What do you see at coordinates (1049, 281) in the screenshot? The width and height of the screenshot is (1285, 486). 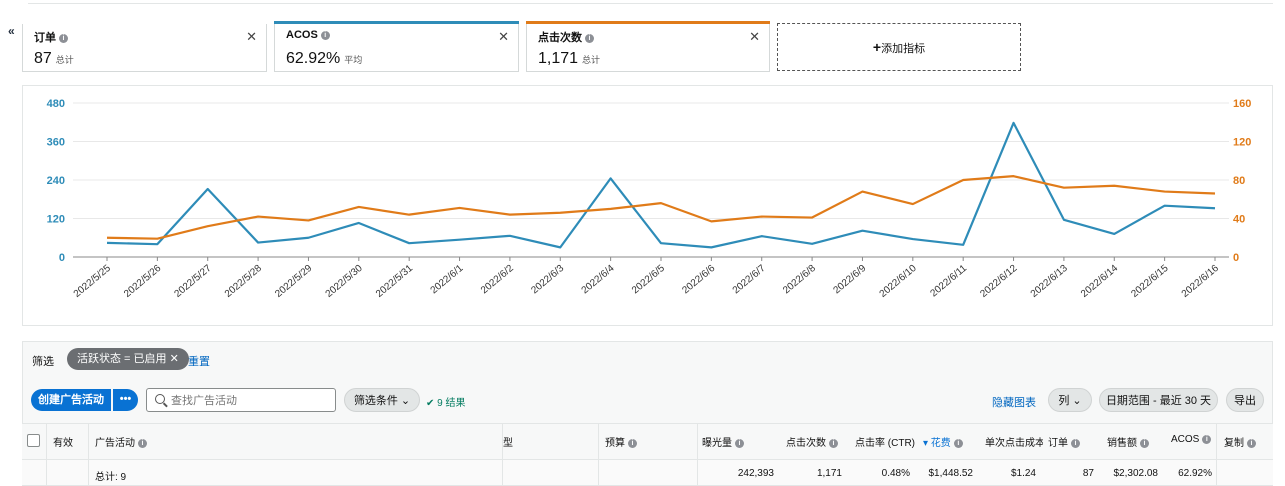 I see `x-tick-label: 2022/6/13` at bounding box center [1049, 281].